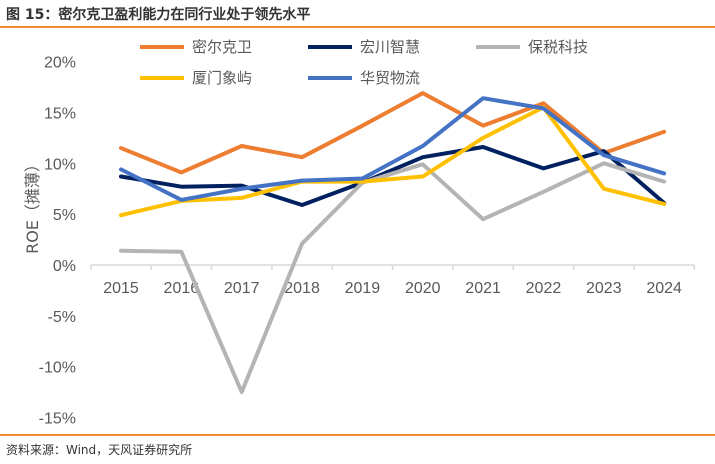  Describe the element at coordinates (158, 15) in the screenshot. I see `figure-title: 图 15：密尔克卫盈利能力在同行业处于领先水平` at that location.